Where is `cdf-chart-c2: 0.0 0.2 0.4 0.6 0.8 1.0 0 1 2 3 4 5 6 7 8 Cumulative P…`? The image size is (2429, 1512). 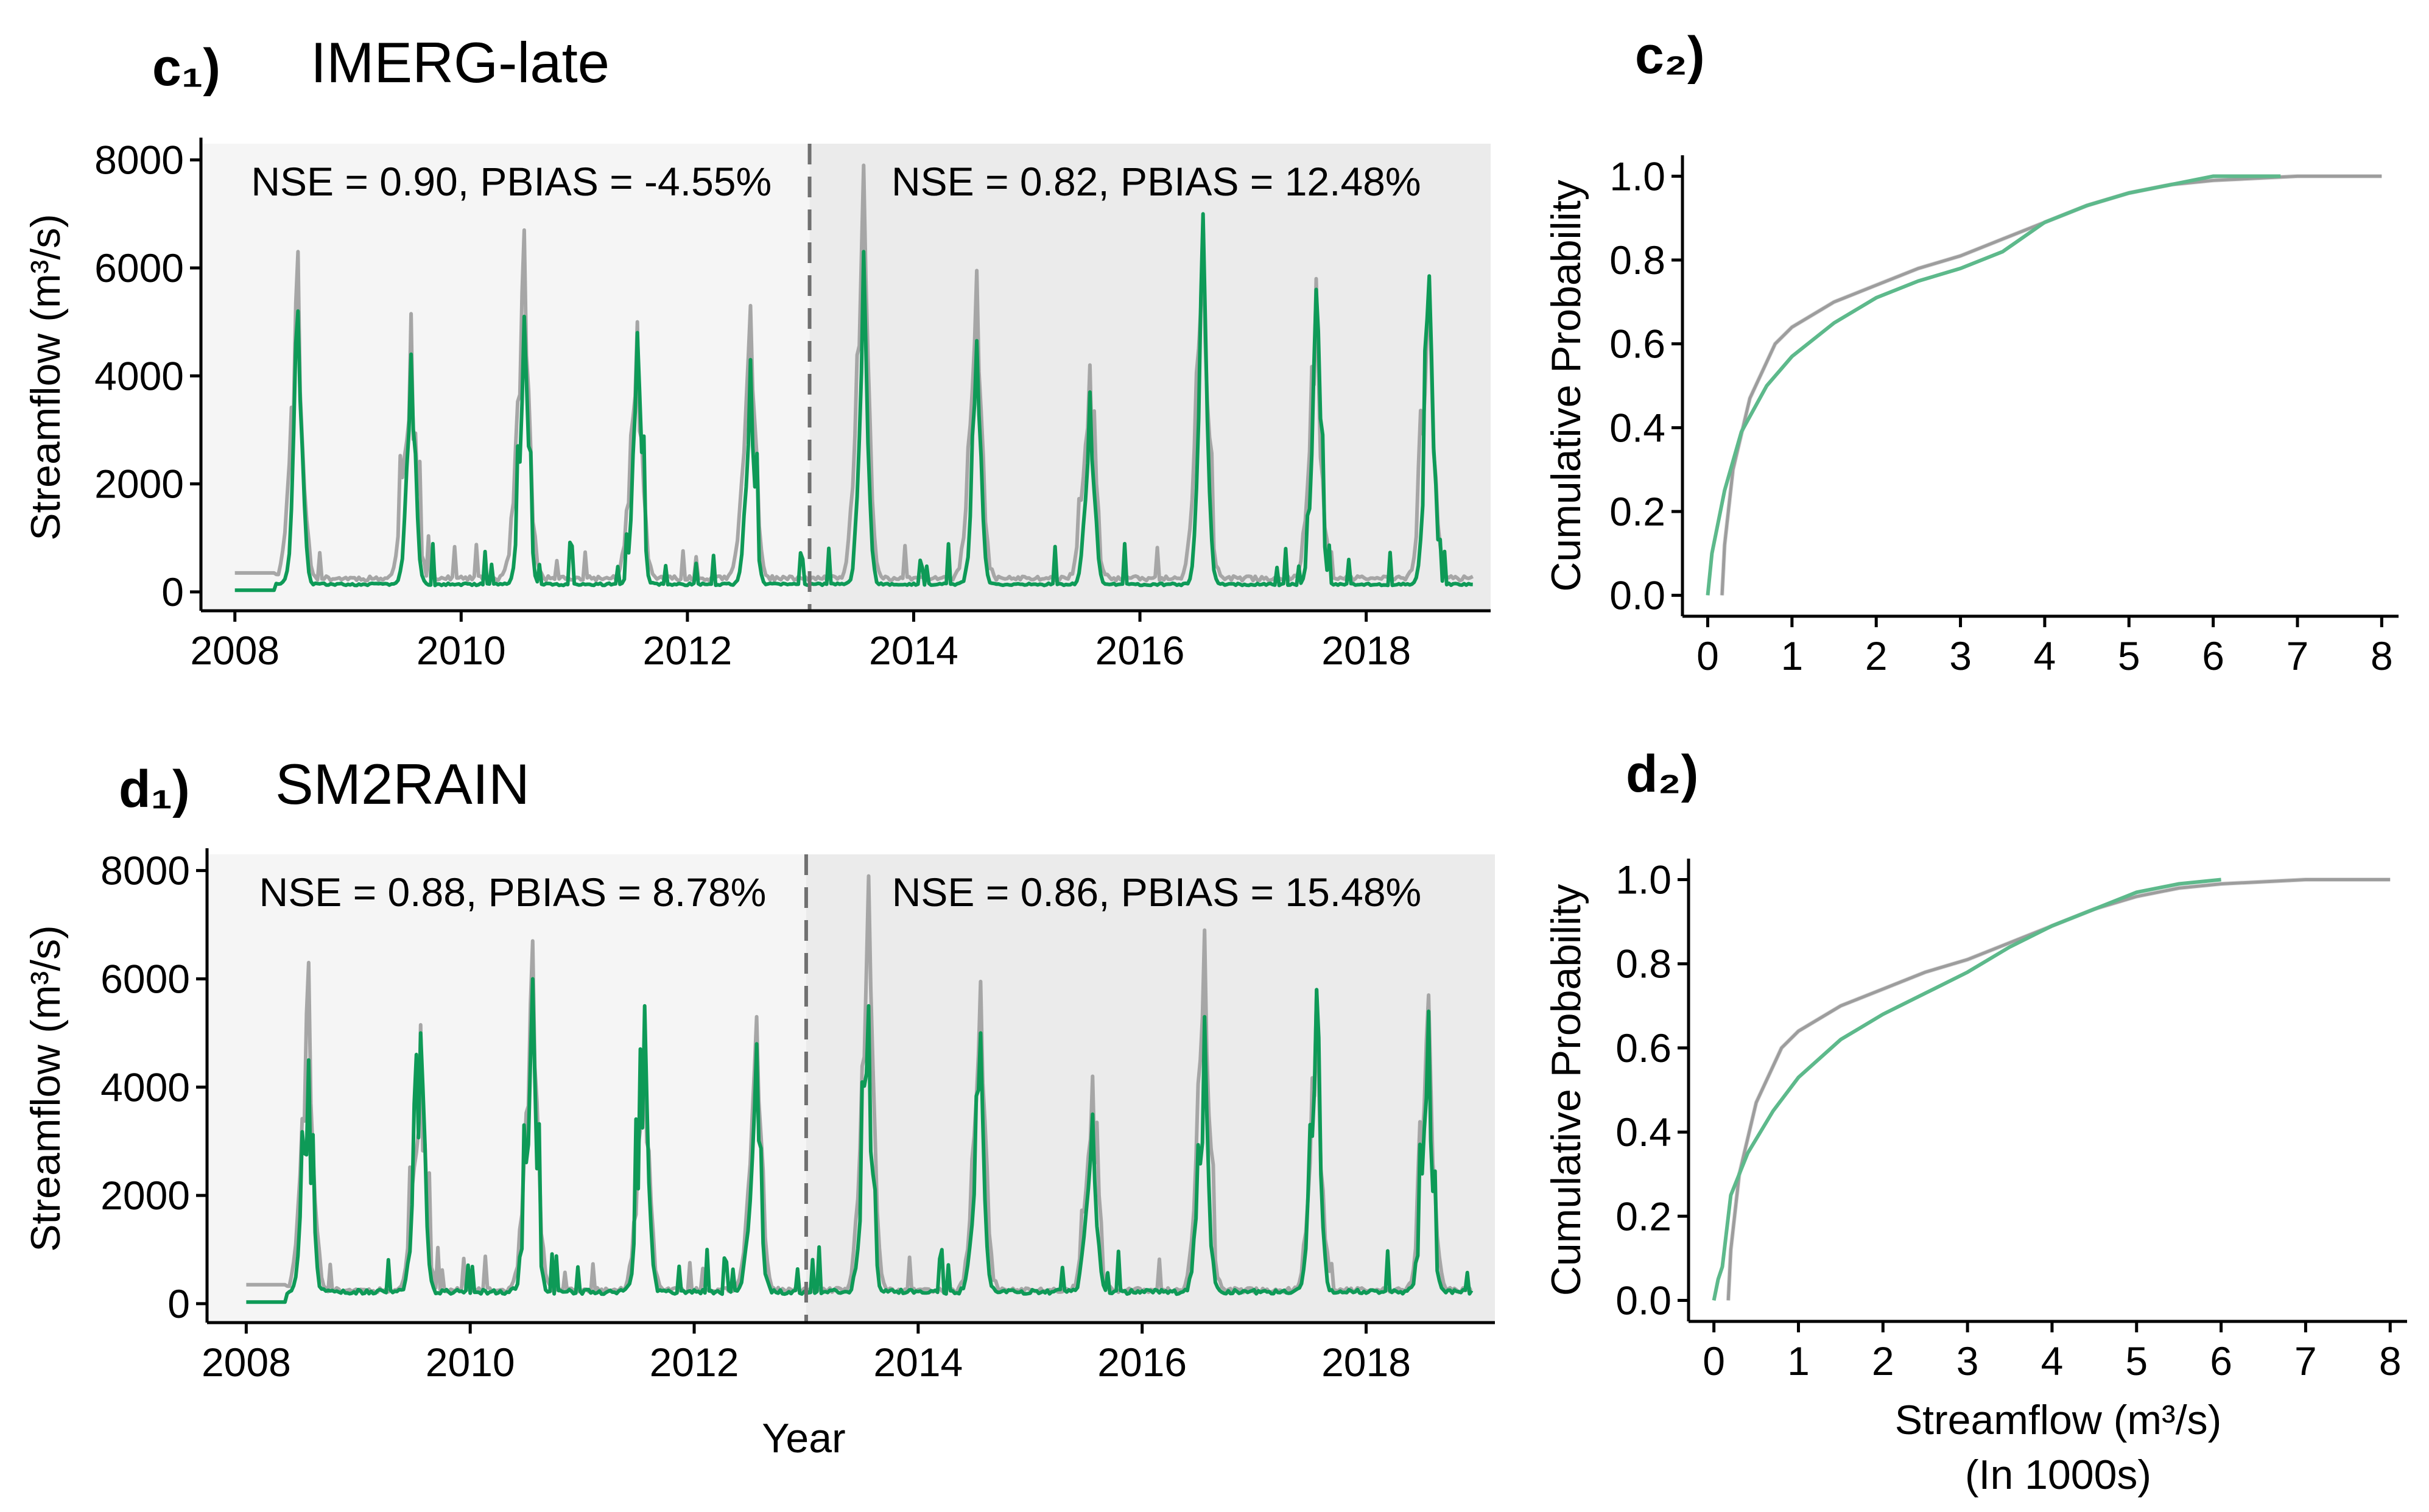 cdf-chart-c2: 0.0 0.2 0.4 0.6 0.8 1.0 0 1 2 3 4 5 6 7 8 Cumulative P… is located at coordinates (1971, 416).